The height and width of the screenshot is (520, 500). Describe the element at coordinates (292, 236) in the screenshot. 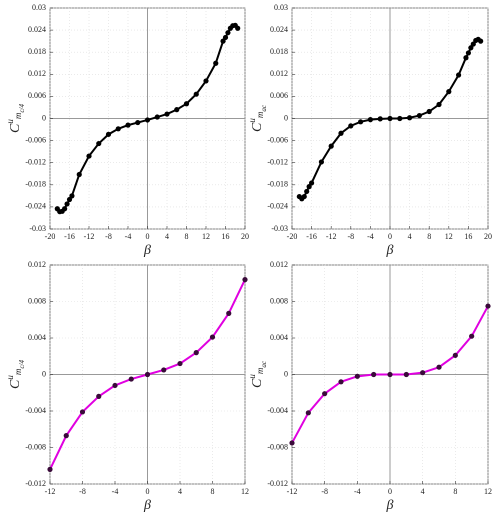

I see `x-tick-label: -20` at that location.